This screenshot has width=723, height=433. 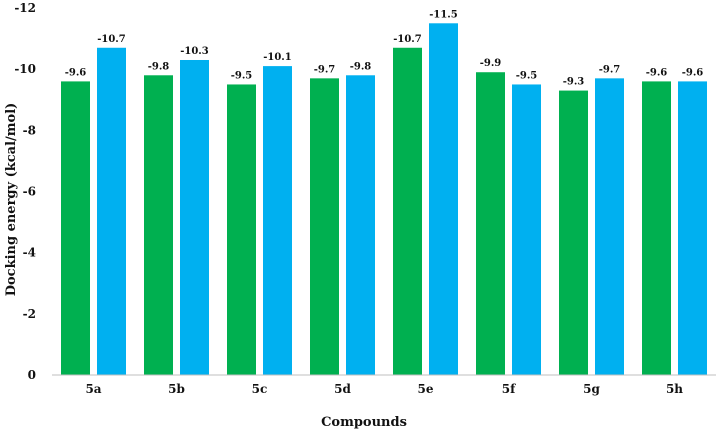 I want to click on bar-series-1-5b, so click(x=158, y=225).